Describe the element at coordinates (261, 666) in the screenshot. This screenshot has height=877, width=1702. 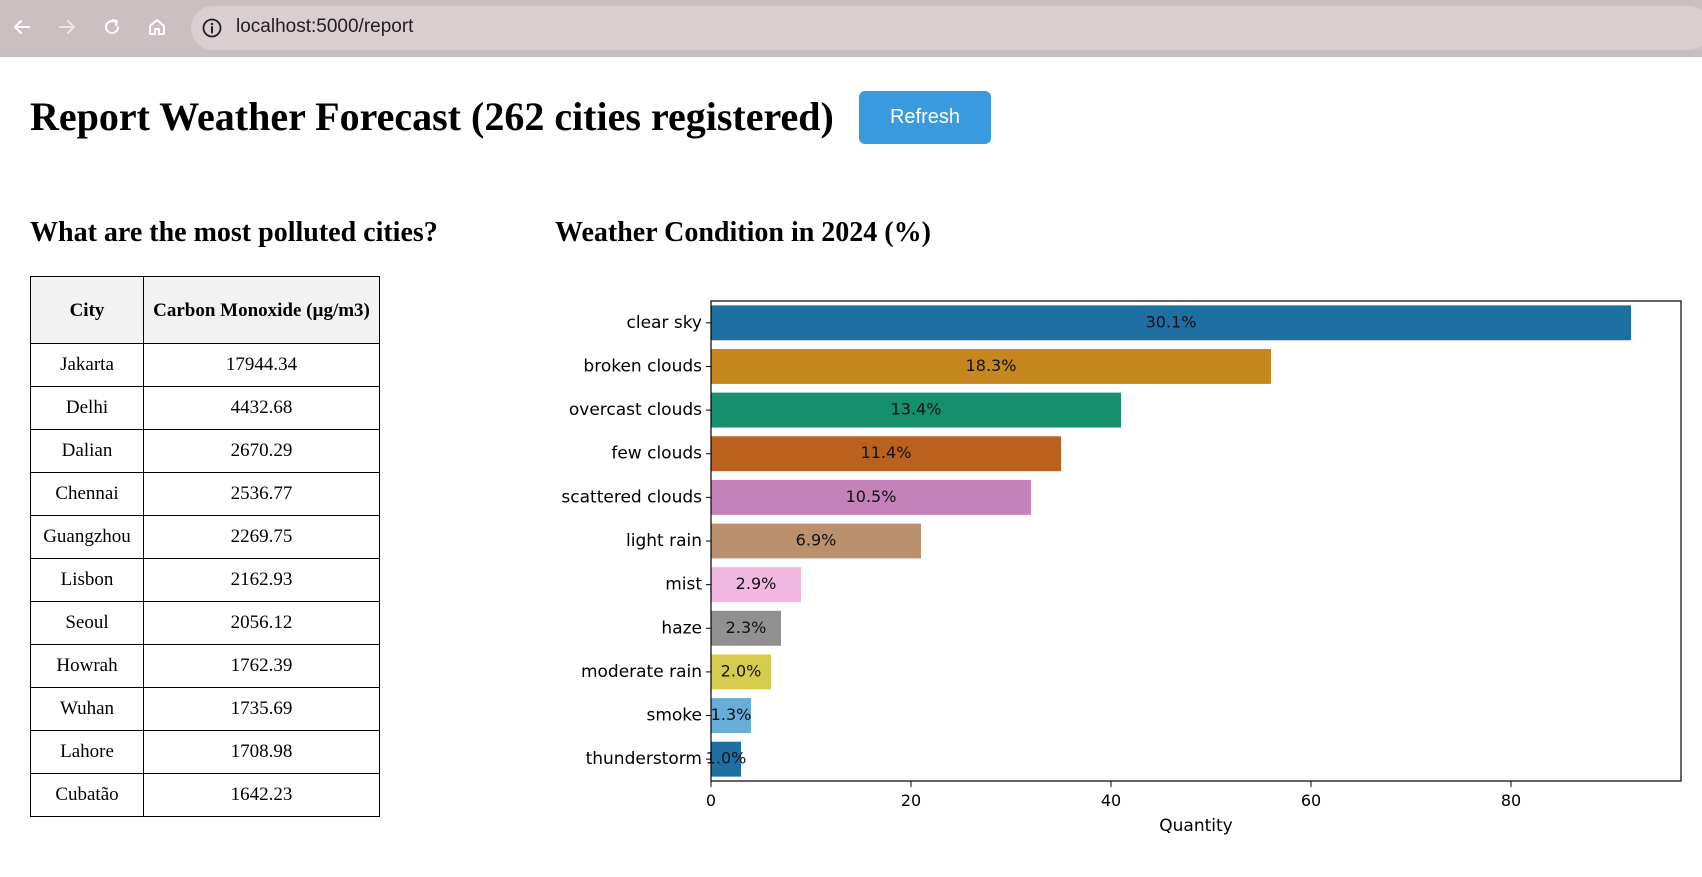
I see `co-value-cell: 1762.39` at that location.